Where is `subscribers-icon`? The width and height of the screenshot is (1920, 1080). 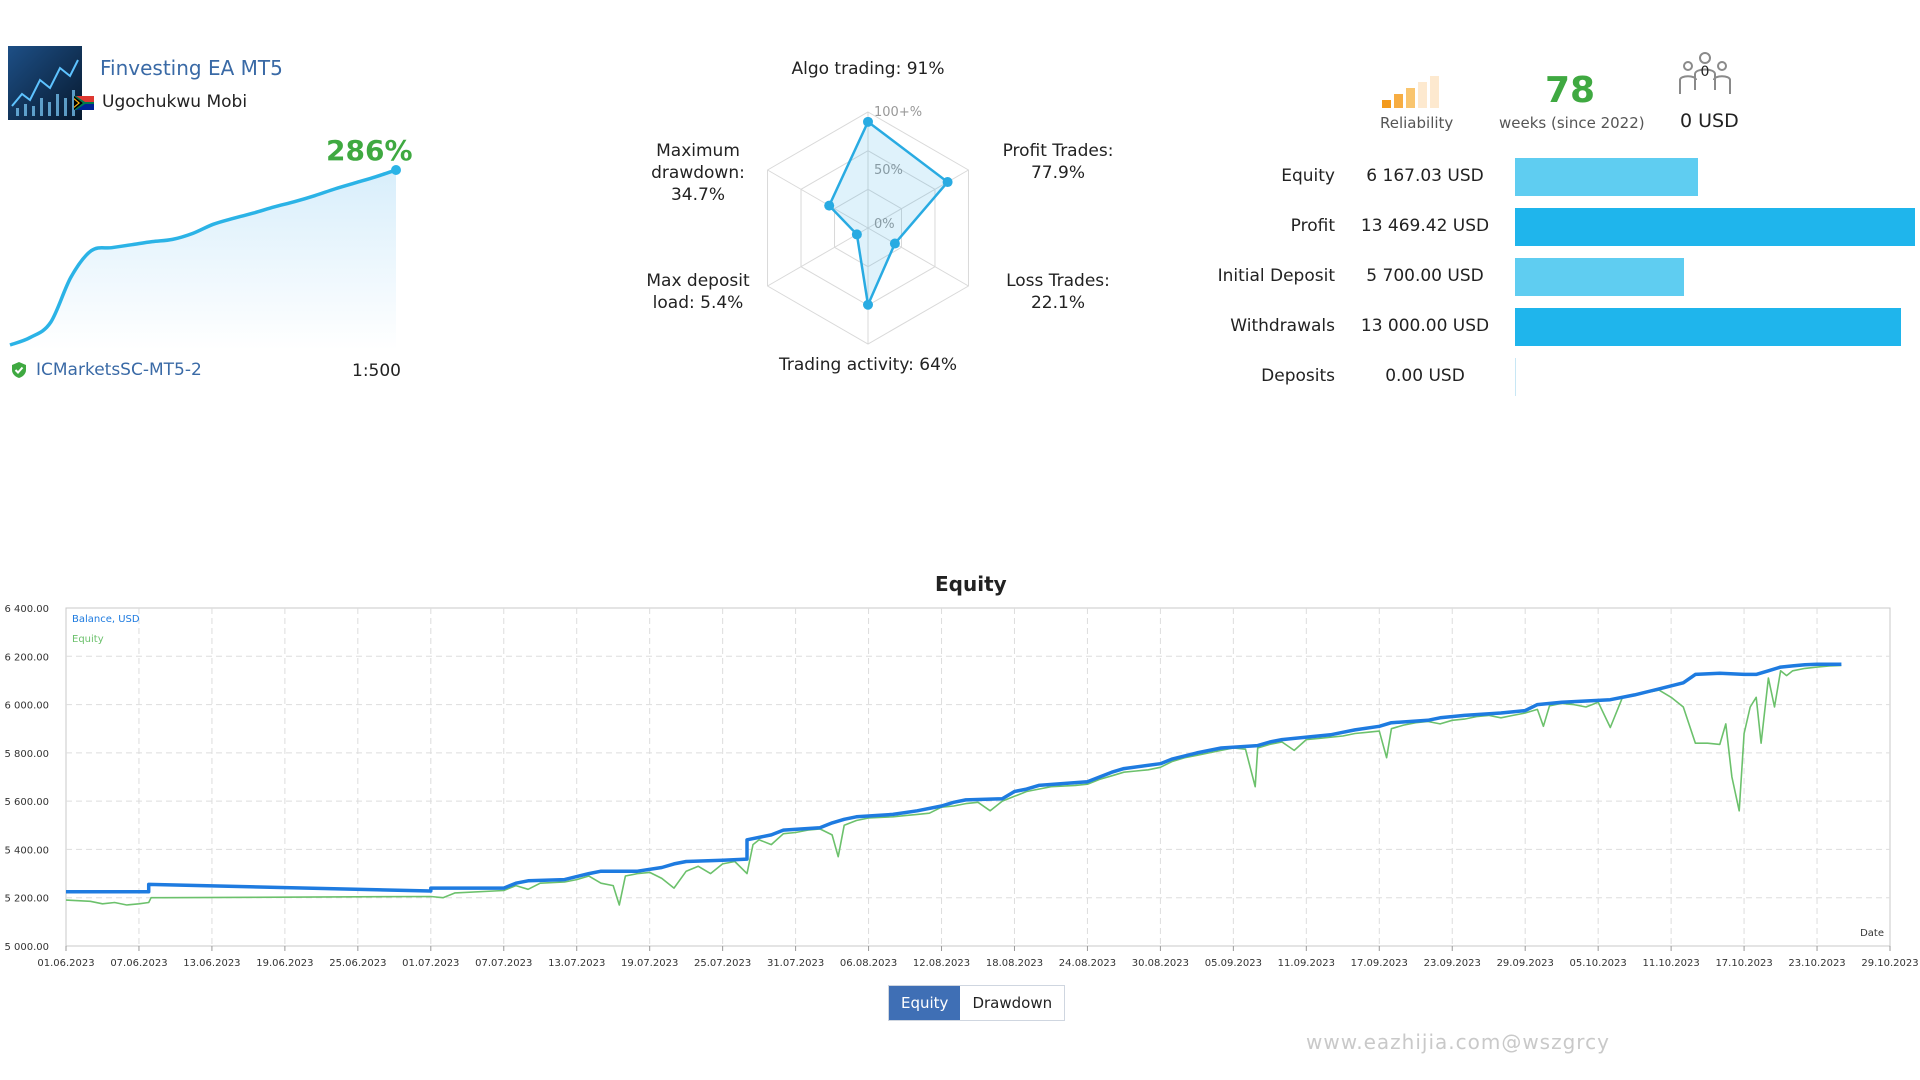
subscribers-icon is located at coordinates (1705, 73).